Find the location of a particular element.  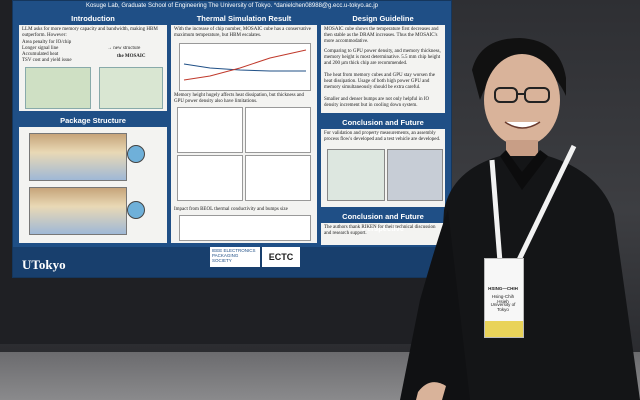

package-diagram-top is located at coordinates (78, 157).